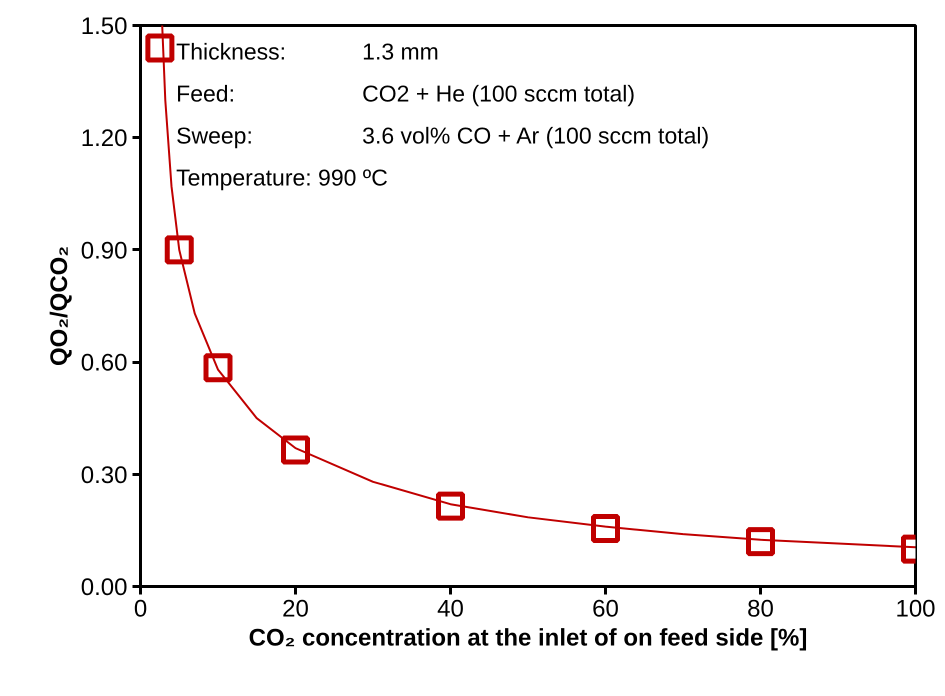  Describe the element at coordinates (528, 638) in the screenshot. I see `x-axis-title: CO₂ concentration at the inlet of on feed side [%]` at that location.